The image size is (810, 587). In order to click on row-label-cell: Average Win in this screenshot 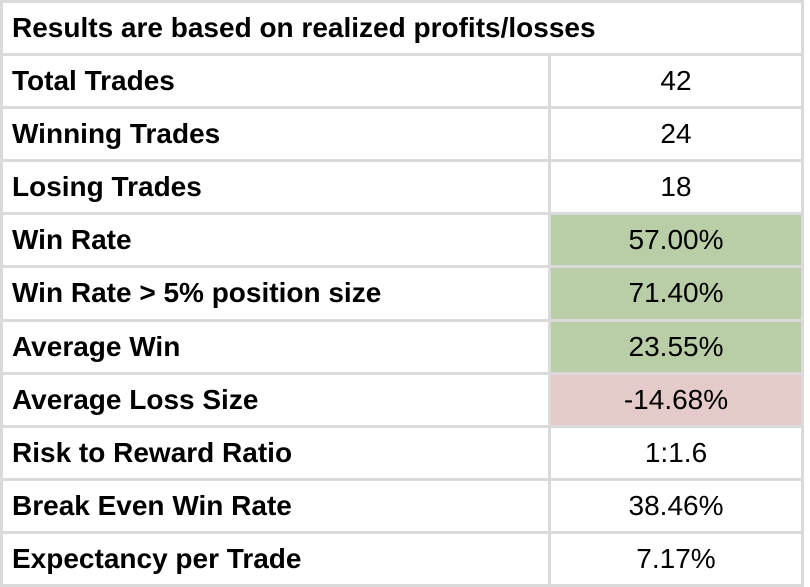, I will do `click(275, 346)`.